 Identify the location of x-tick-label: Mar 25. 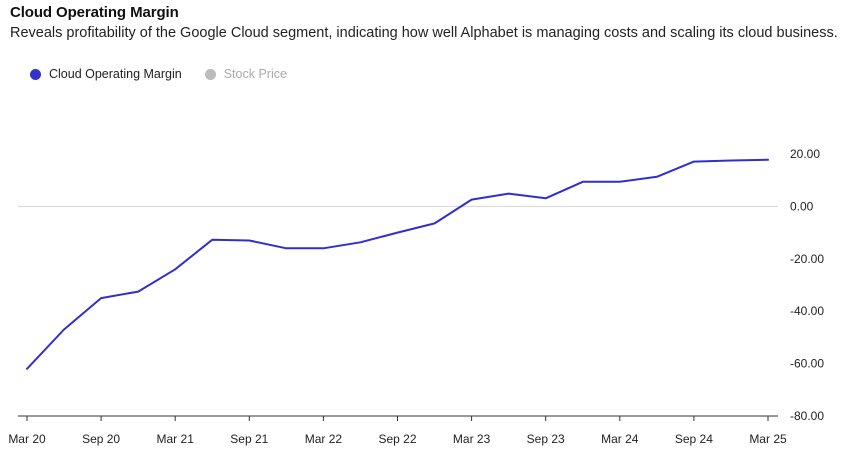
(768, 439).